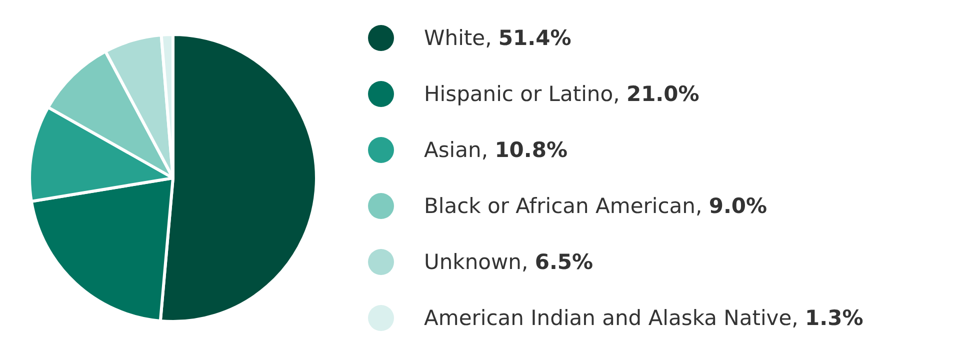  Describe the element at coordinates (828, 318) in the screenshot. I see `data-label: , 1.3%` at that location.